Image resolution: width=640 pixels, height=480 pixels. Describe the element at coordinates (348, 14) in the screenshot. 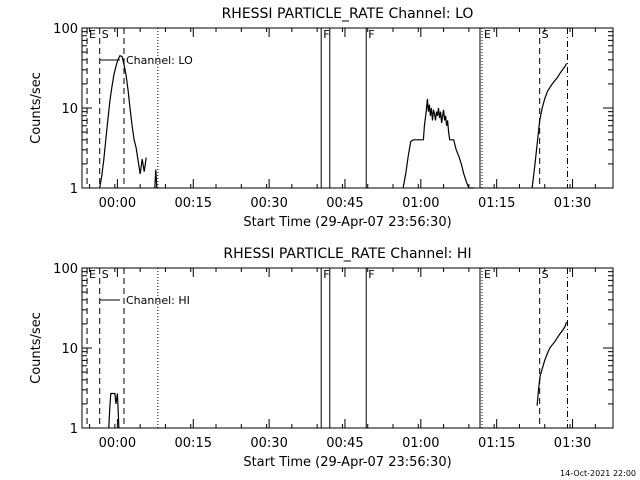

I see `chart-title: RHESSI PARTICLE_RATE Channel: LO` at that location.